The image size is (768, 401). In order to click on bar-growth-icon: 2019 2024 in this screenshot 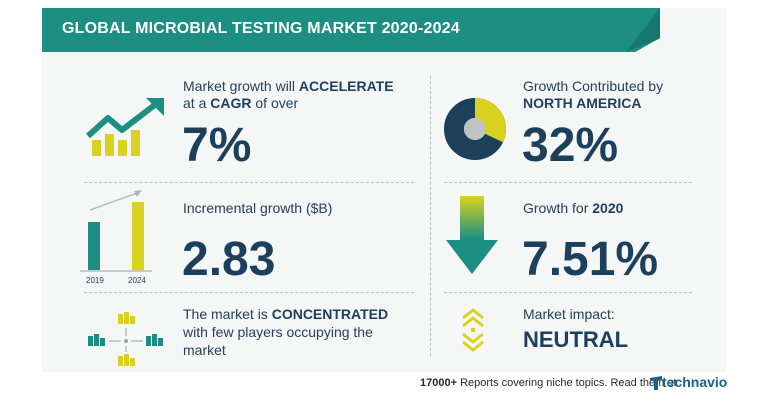, I will do `click(116, 237)`.